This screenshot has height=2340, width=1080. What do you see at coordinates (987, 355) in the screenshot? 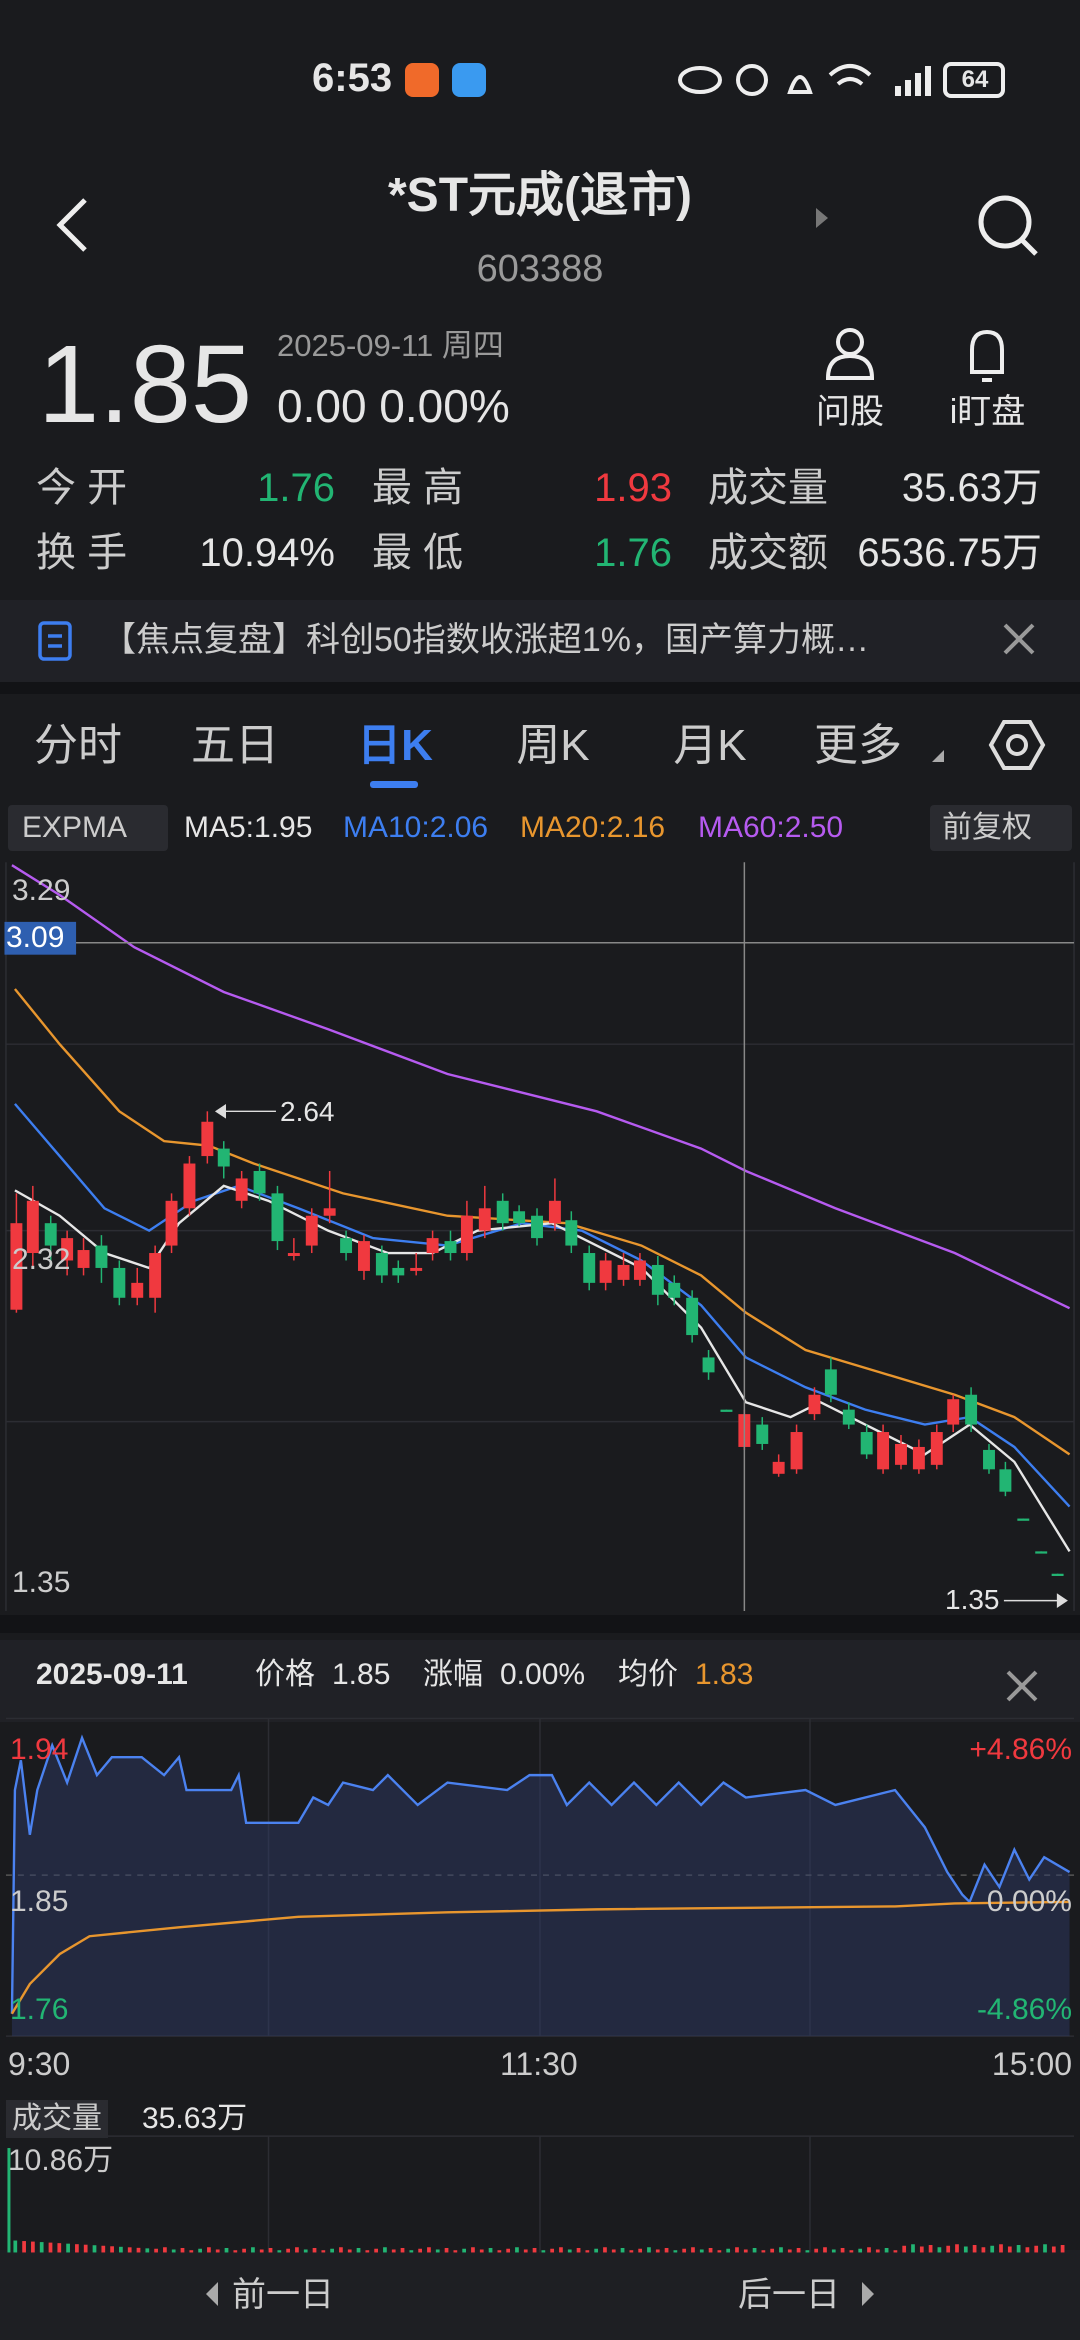
I see `watch-icon` at bounding box center [987, 355].